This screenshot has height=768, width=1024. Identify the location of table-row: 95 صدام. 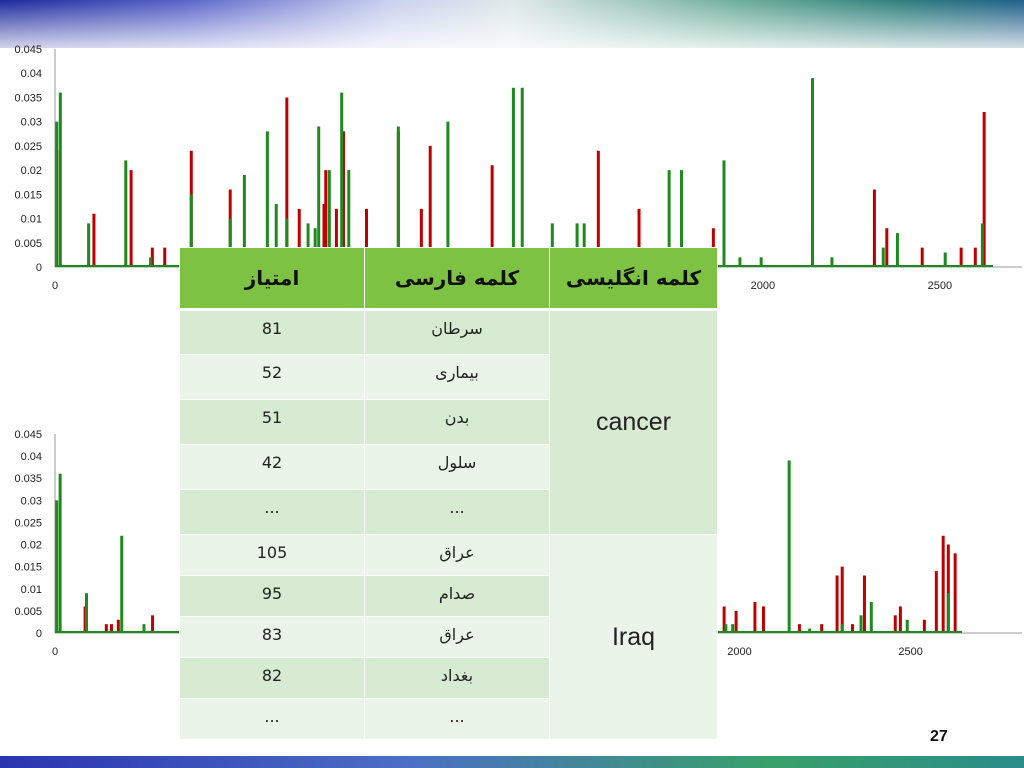
(448, 596).